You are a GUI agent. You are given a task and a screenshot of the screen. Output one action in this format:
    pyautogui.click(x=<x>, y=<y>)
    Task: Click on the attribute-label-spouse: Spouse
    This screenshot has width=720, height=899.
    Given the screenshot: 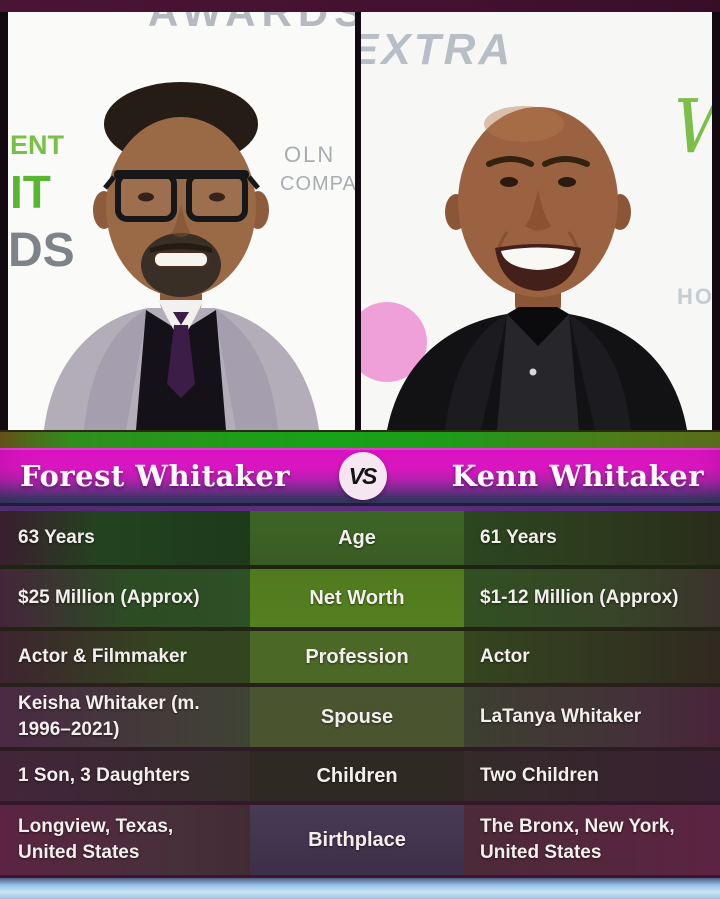 What is the action you would take?
    pyautogui.click(x=357, y=717)
    